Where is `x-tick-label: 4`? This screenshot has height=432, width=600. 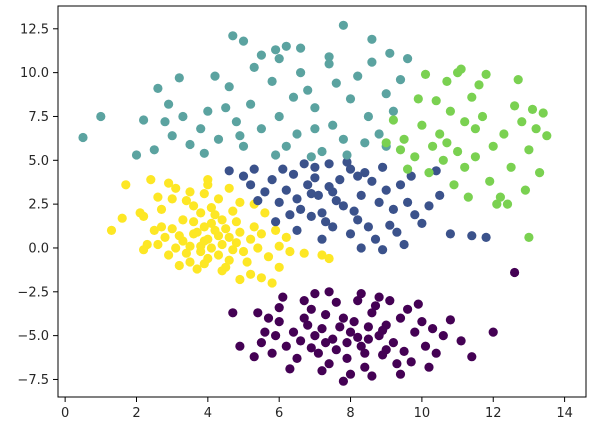 x-tick-label: 4 is located at coordinates (208, 413).